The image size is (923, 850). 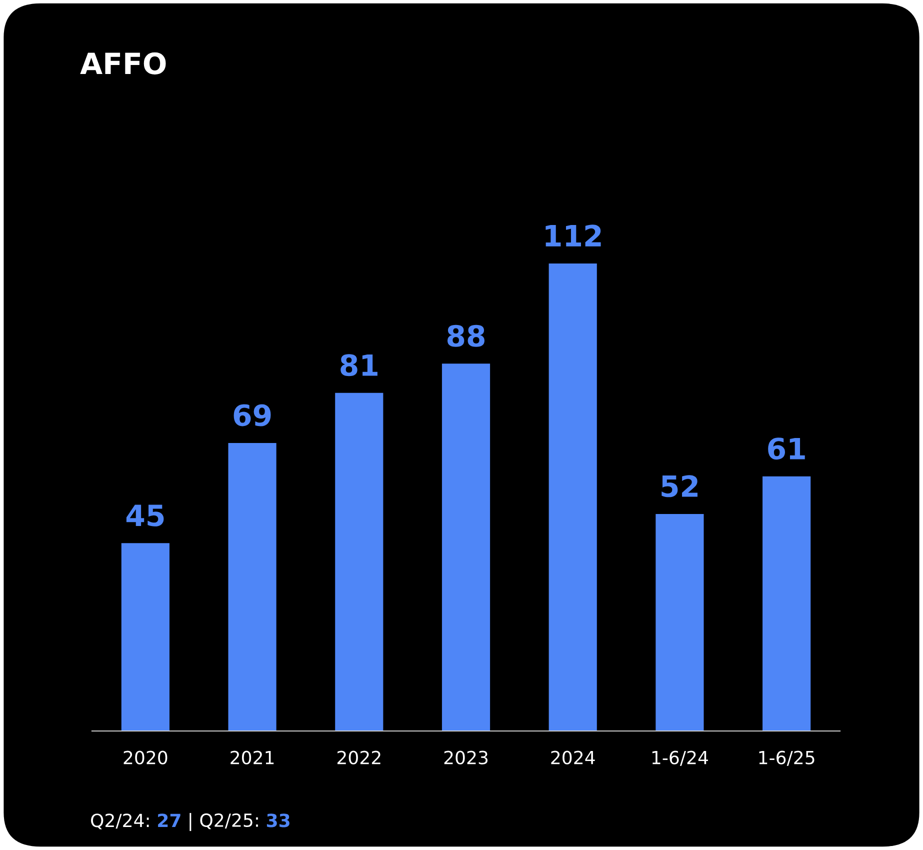 What do you see at coordinates (146, 757) in the screenshot?
I see `x-tick-label: 2020` at bounding box center [146, 757].